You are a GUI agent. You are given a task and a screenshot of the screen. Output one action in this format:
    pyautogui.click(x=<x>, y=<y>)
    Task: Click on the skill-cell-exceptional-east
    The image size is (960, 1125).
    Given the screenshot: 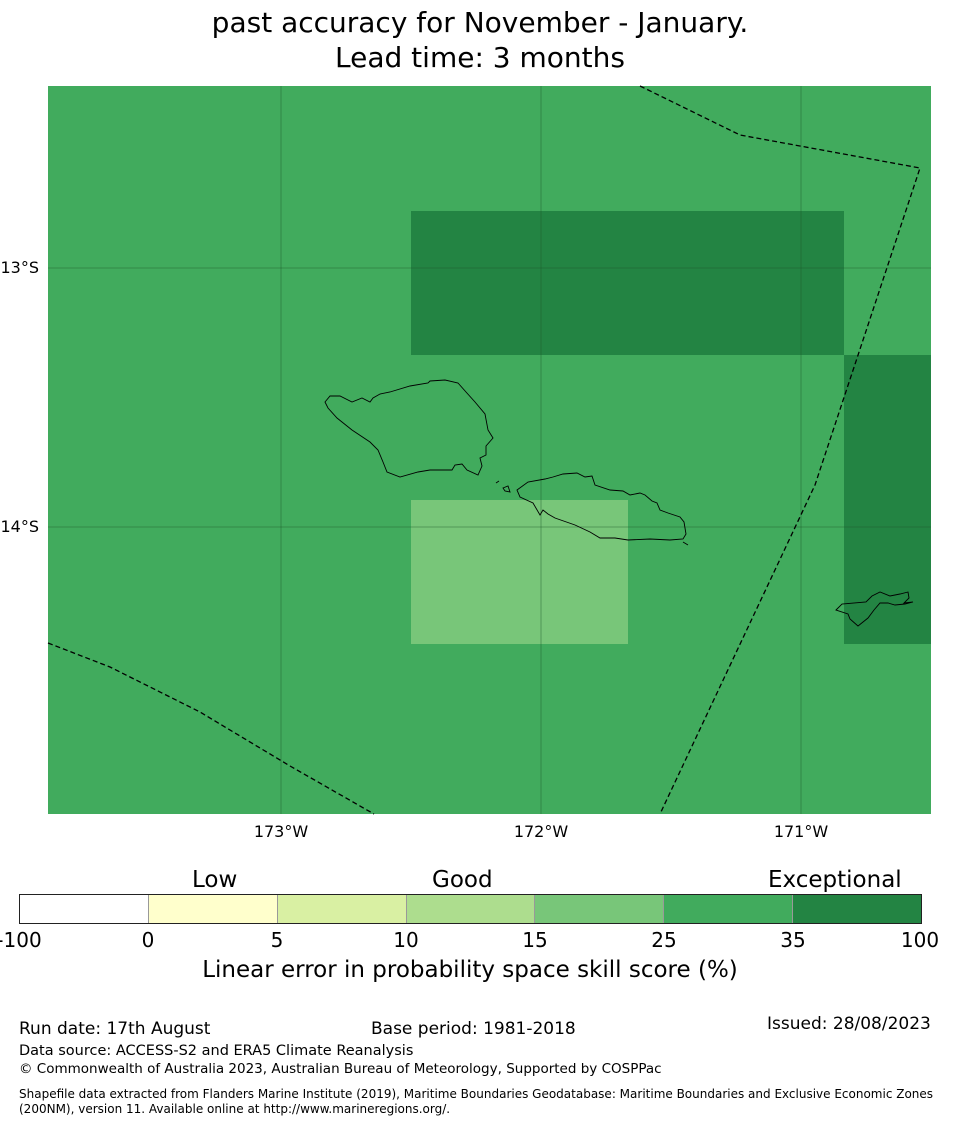 What is the action you would take?
    pyautogui.click(x=887, y=499)
    